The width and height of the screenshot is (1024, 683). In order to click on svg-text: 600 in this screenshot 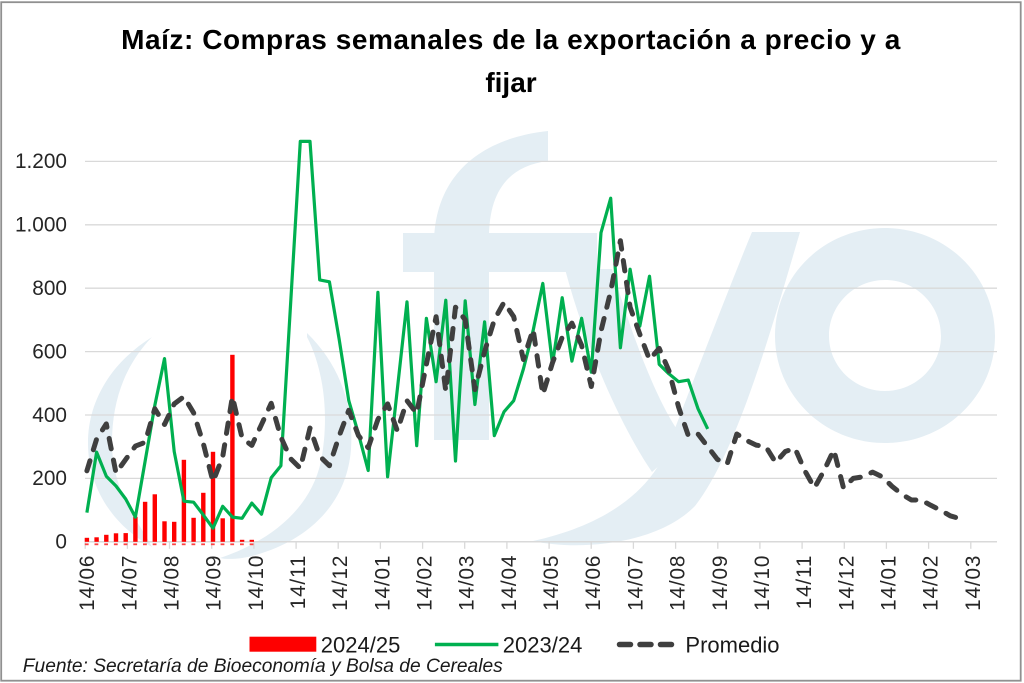, I will do `click(49, 351)`.